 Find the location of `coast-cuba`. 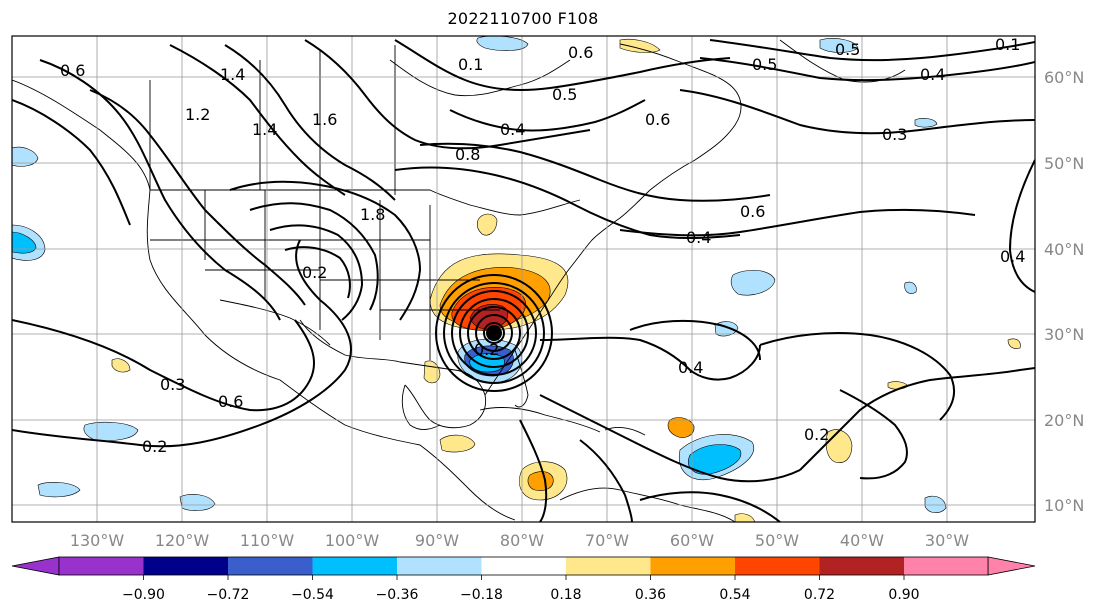

coast-cuba is located at coordinates (540, 420).